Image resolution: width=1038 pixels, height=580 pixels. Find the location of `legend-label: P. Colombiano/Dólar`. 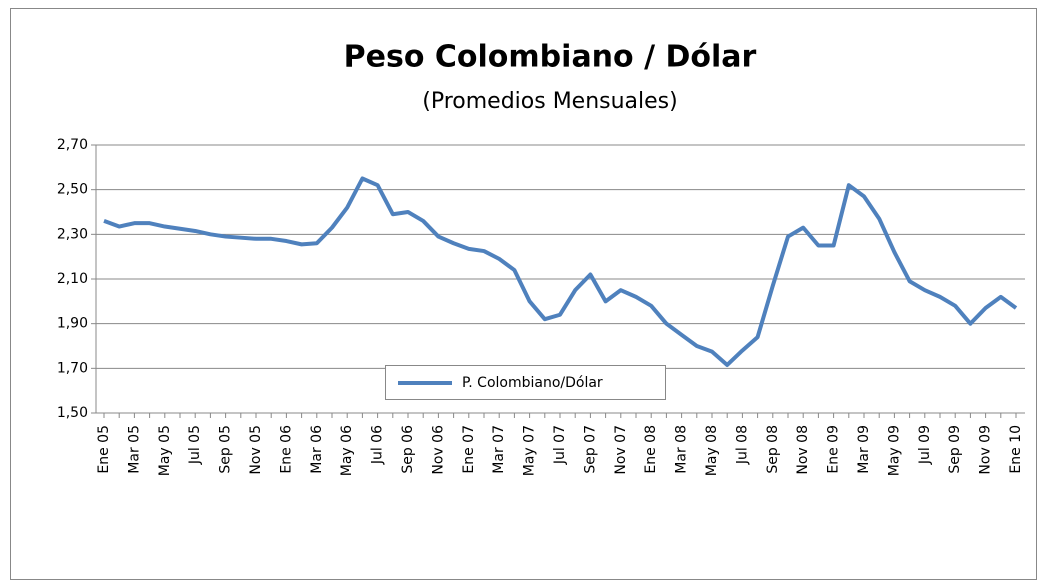

legend-label: P. Colombiano/Dólar is located at coordinates (532, 383).